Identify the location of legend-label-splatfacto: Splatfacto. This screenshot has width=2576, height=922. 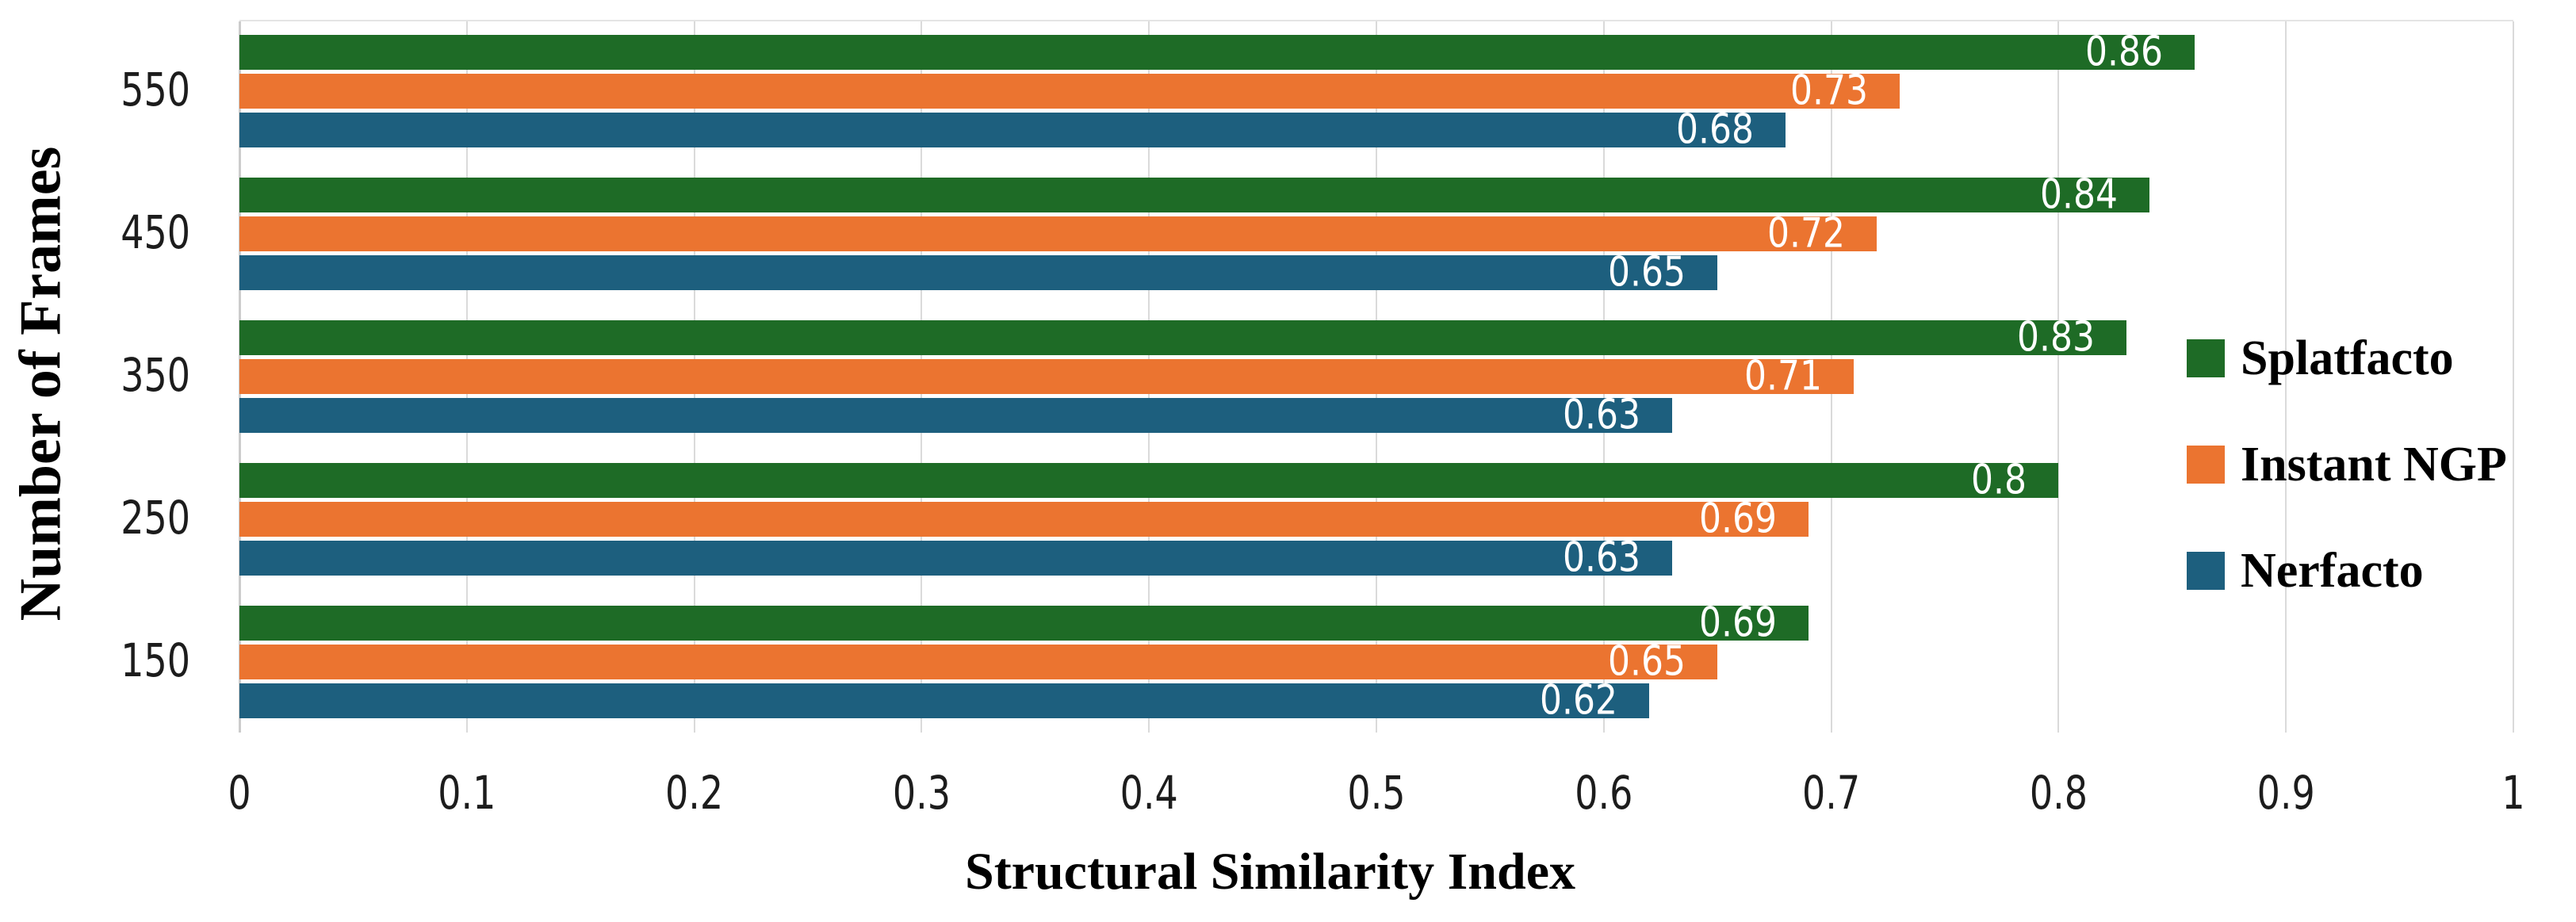
(2347, 358).